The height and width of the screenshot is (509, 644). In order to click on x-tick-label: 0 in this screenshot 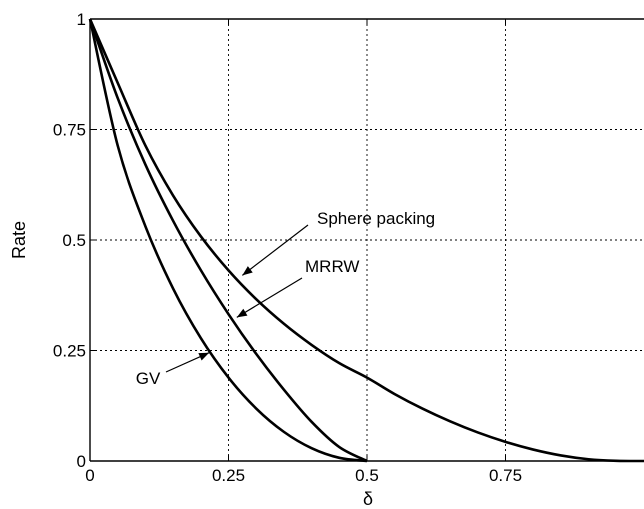, I will do `click(89, 475)`.